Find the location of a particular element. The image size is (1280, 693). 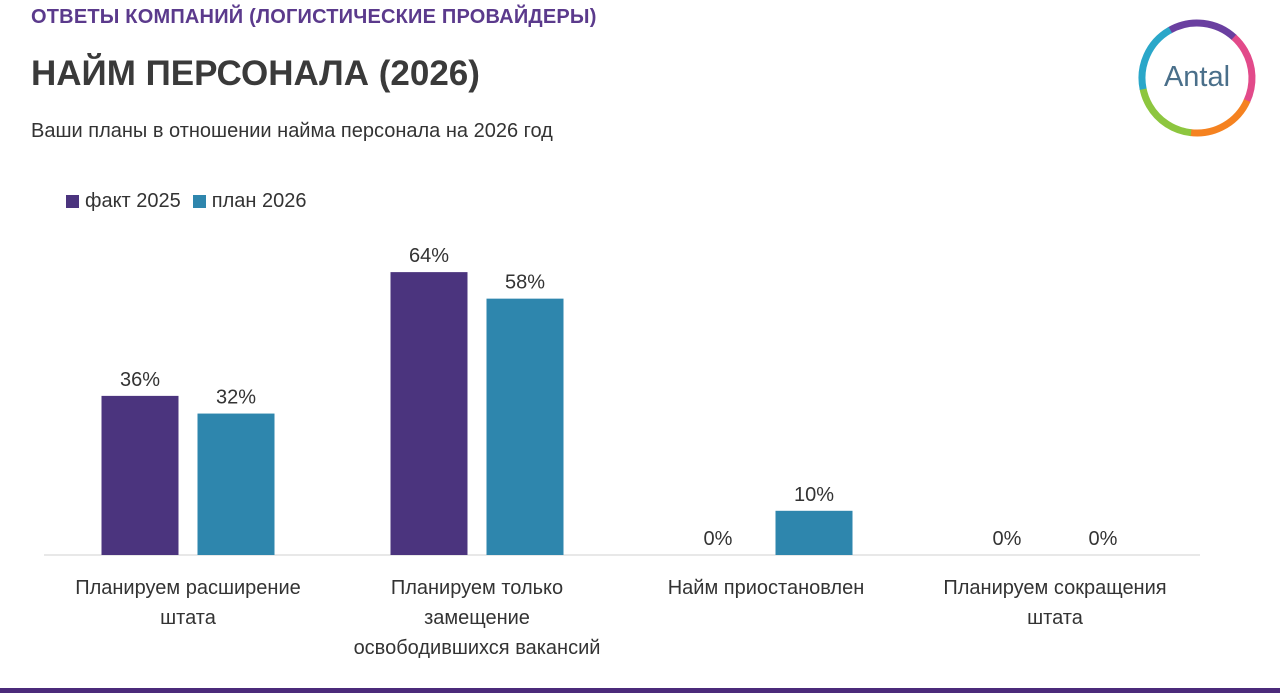

legend-item-fact-2025: факт 2025 is located at coordinates (123, 201).